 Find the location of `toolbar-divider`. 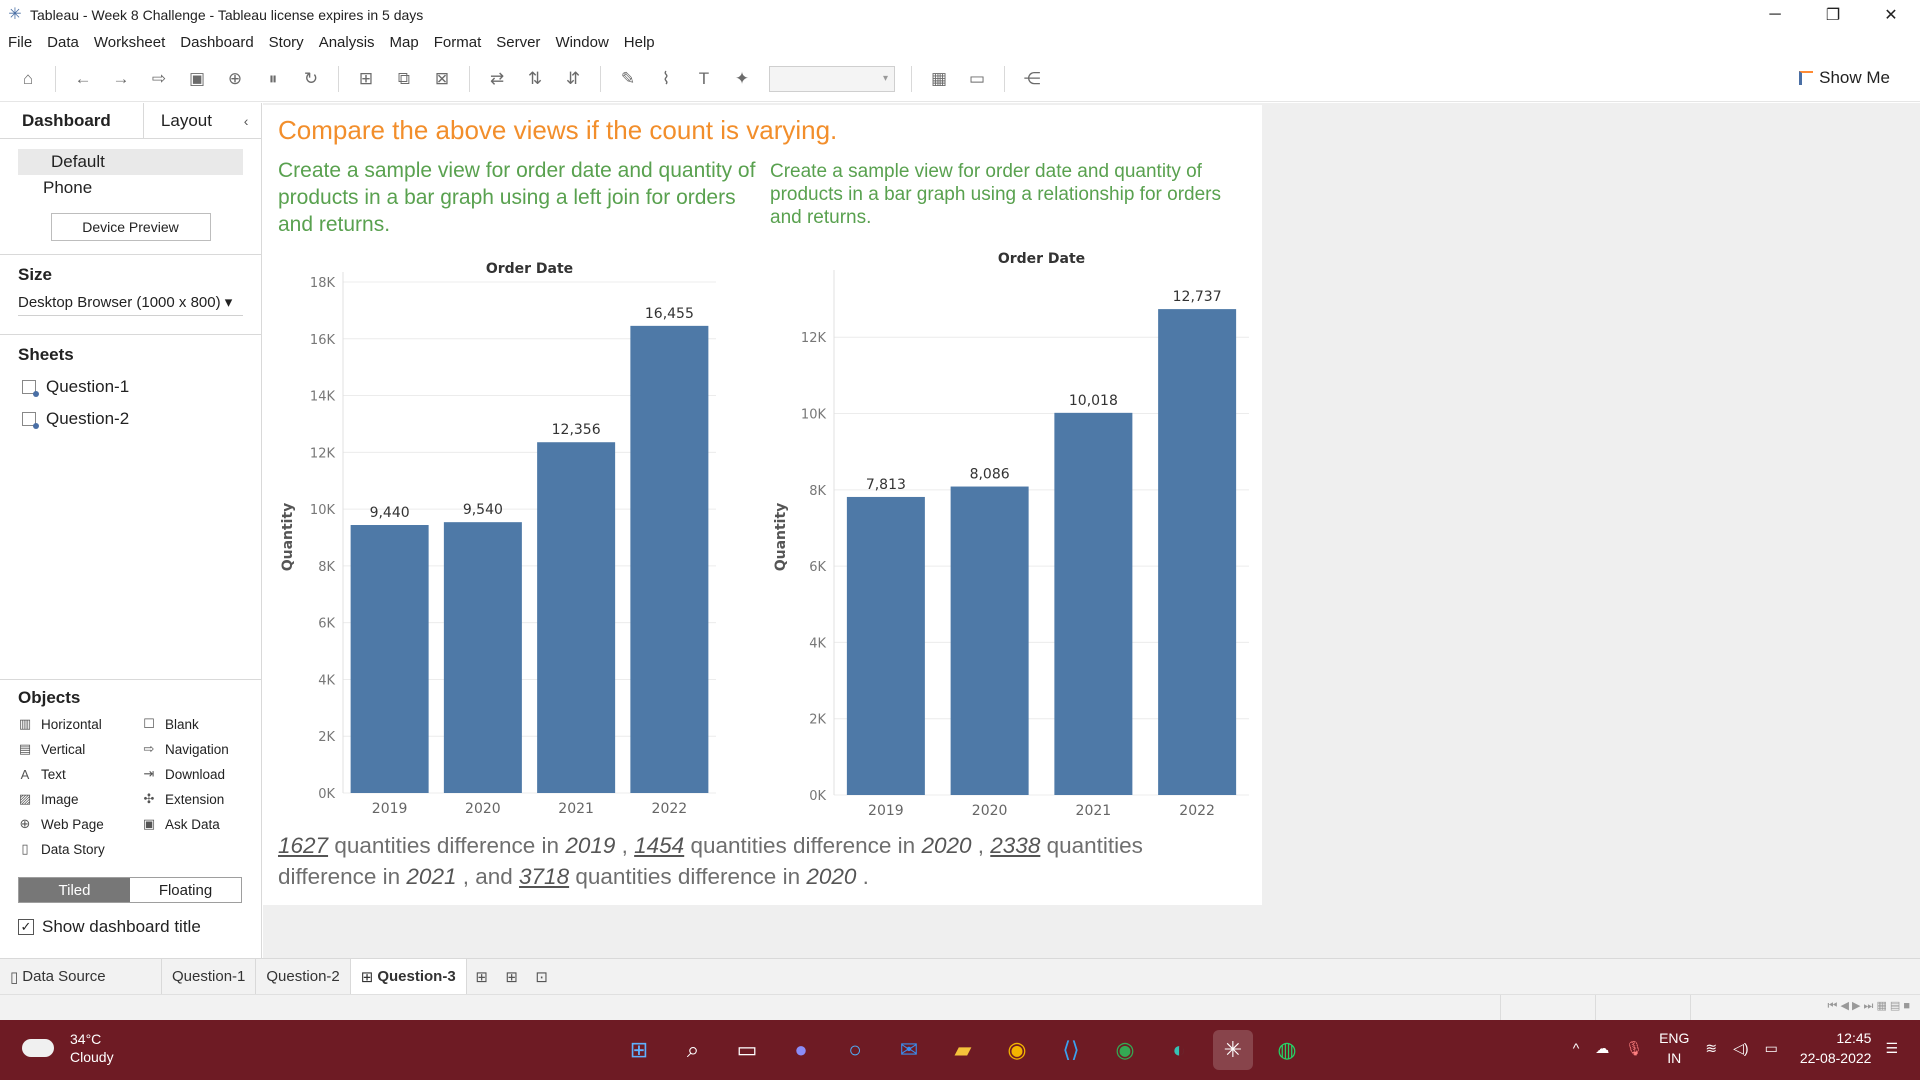

toolbar-divider is located at coordinates (469, 78).